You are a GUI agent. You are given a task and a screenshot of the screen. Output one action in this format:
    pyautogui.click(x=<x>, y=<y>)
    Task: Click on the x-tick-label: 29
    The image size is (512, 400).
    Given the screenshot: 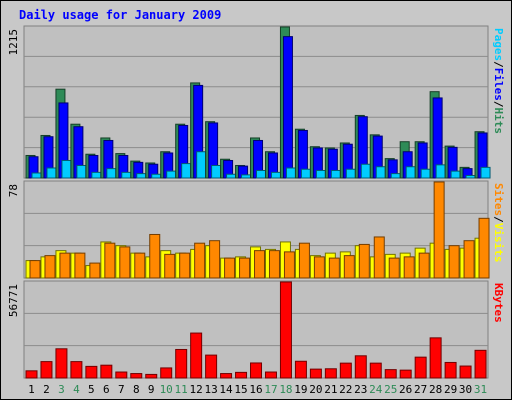 What is the action you would take?
    pyautogui.click(x=450, y=389)
    